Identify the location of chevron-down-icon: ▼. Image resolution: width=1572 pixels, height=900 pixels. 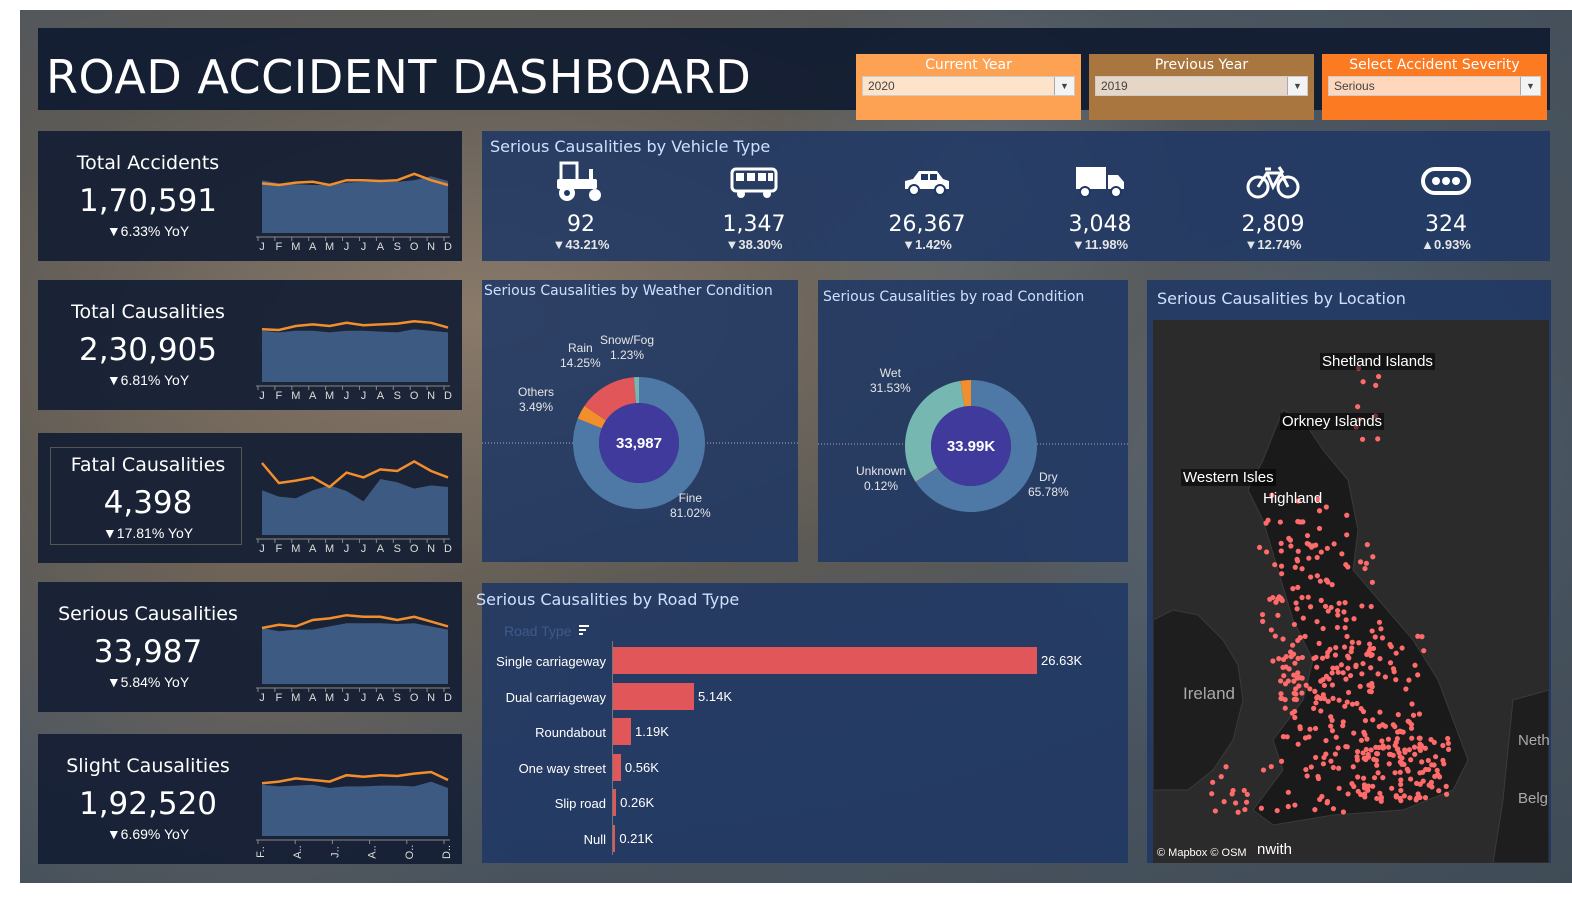
(1530, 86).